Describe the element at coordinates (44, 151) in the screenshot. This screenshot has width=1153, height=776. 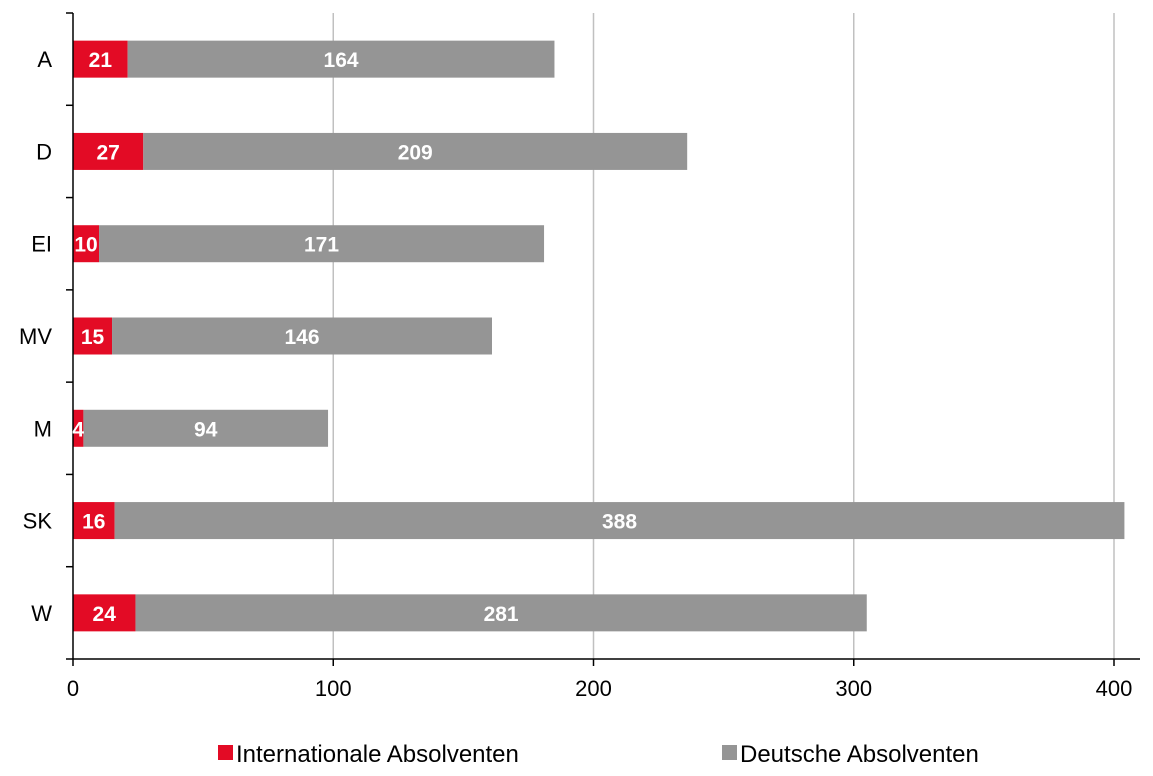
I see `category-label-D: D` at that location.